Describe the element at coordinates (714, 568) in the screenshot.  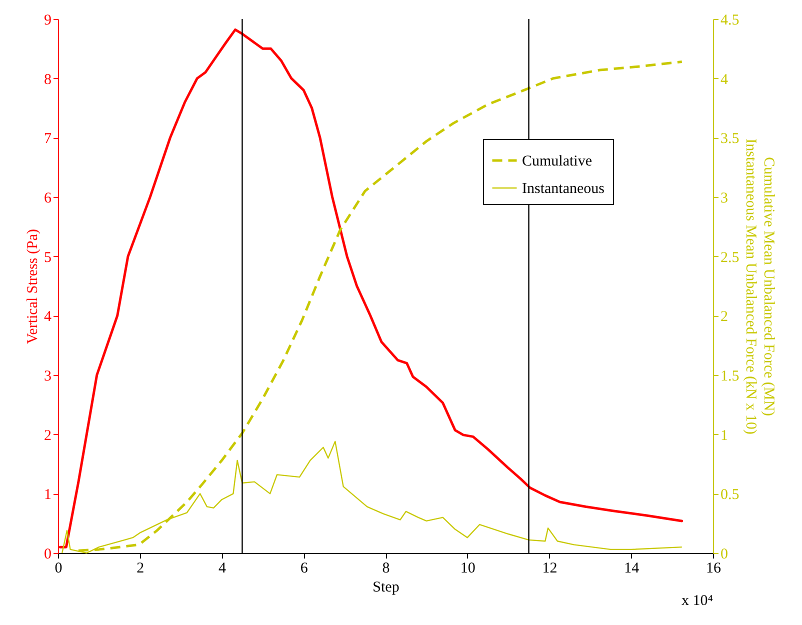
I see `x-tick-label: 16` at that location.